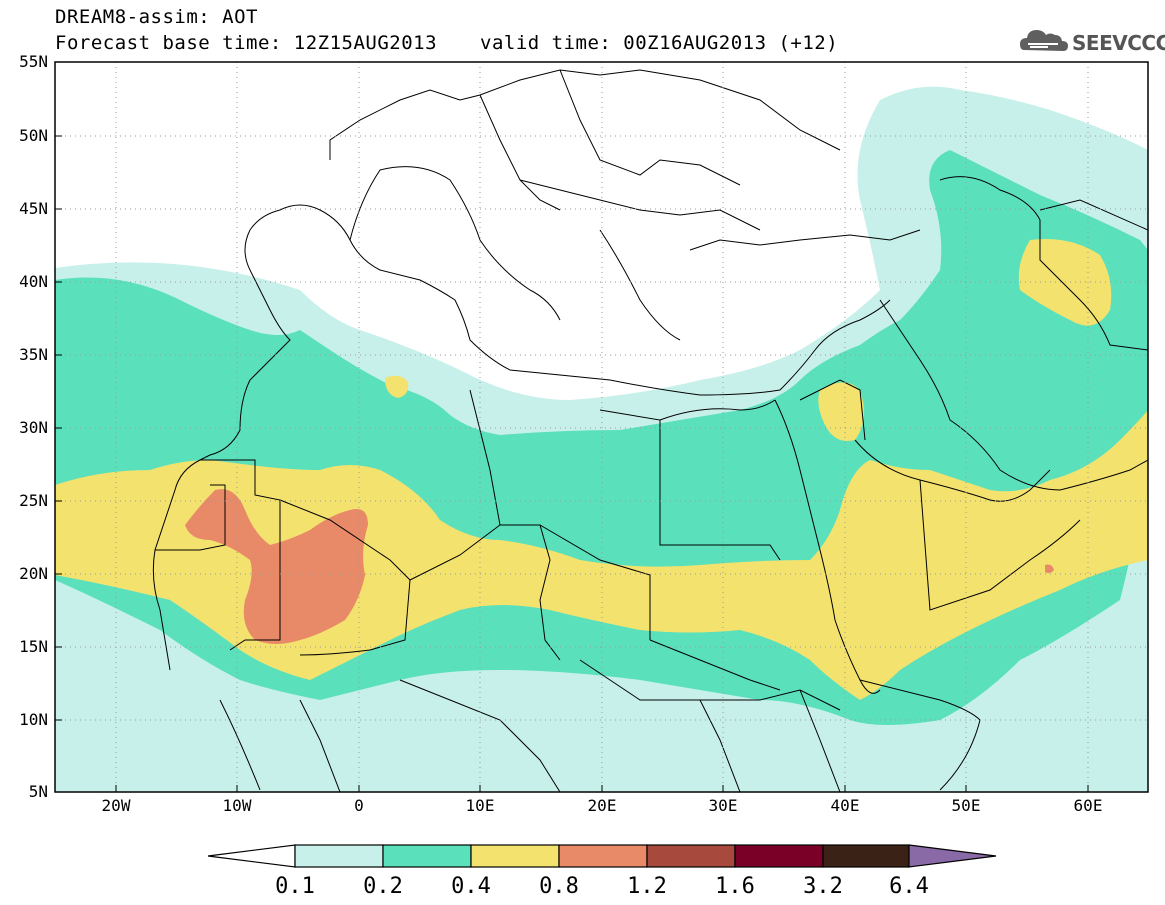 The width and height of the screenshot is (1165, 905). I want to click on lat-label: 20N, so click(33, 573).